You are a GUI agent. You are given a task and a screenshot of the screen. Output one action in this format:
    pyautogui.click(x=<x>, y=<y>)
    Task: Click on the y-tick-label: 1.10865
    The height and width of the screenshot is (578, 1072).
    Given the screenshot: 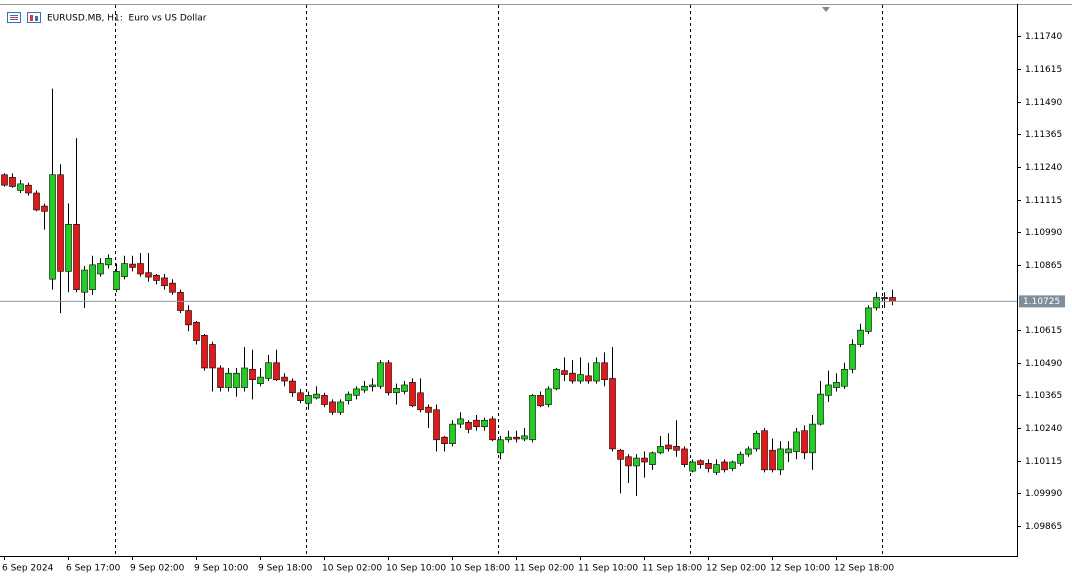 What is the action you would take?
    pyautogui.click(x=1043, y=266)
    